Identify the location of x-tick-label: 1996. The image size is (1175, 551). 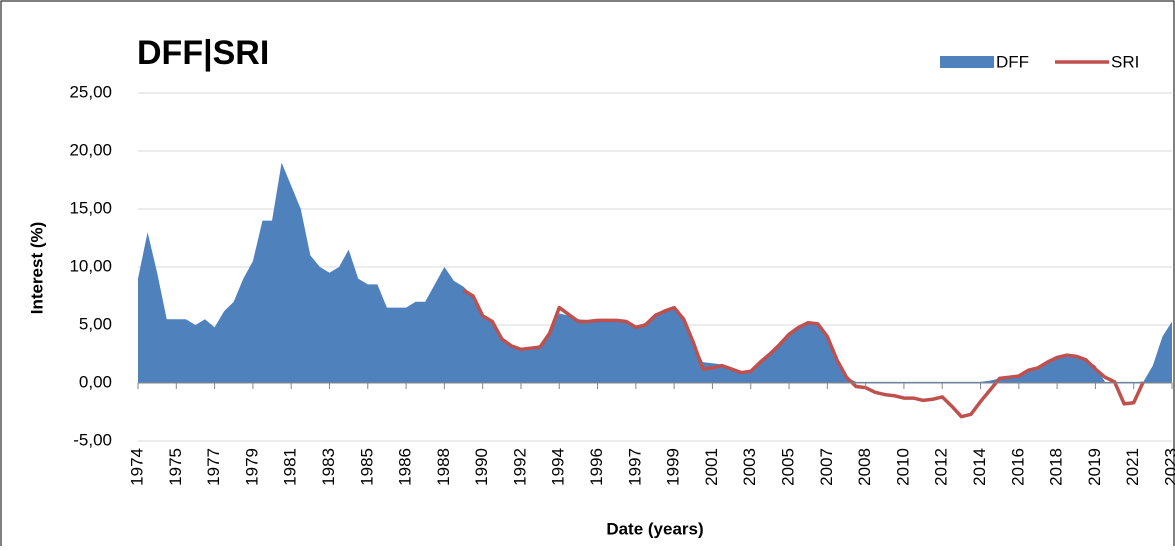
(596, 467).